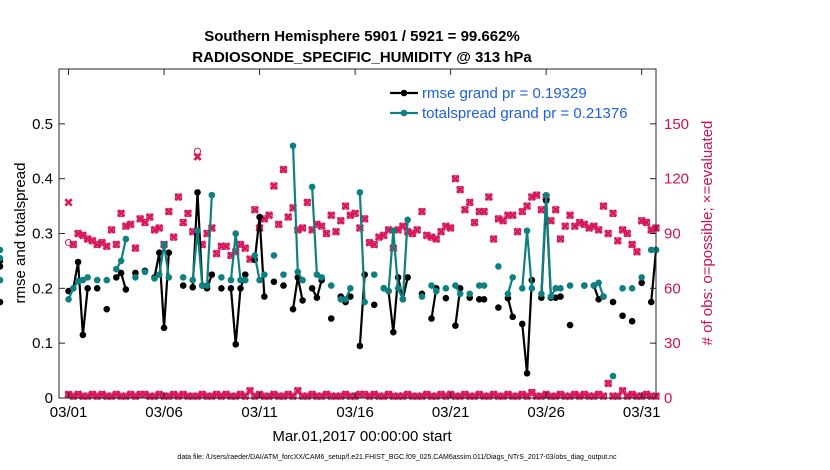 The image size is (830, 470). What do you see at coordinates (362, 57) in the screenshot?
I see `chart-subtitle: RADIOSONDE_SPECIFIC_HUMIDITY @ 313 hPa` at bounding box center [362, 57].